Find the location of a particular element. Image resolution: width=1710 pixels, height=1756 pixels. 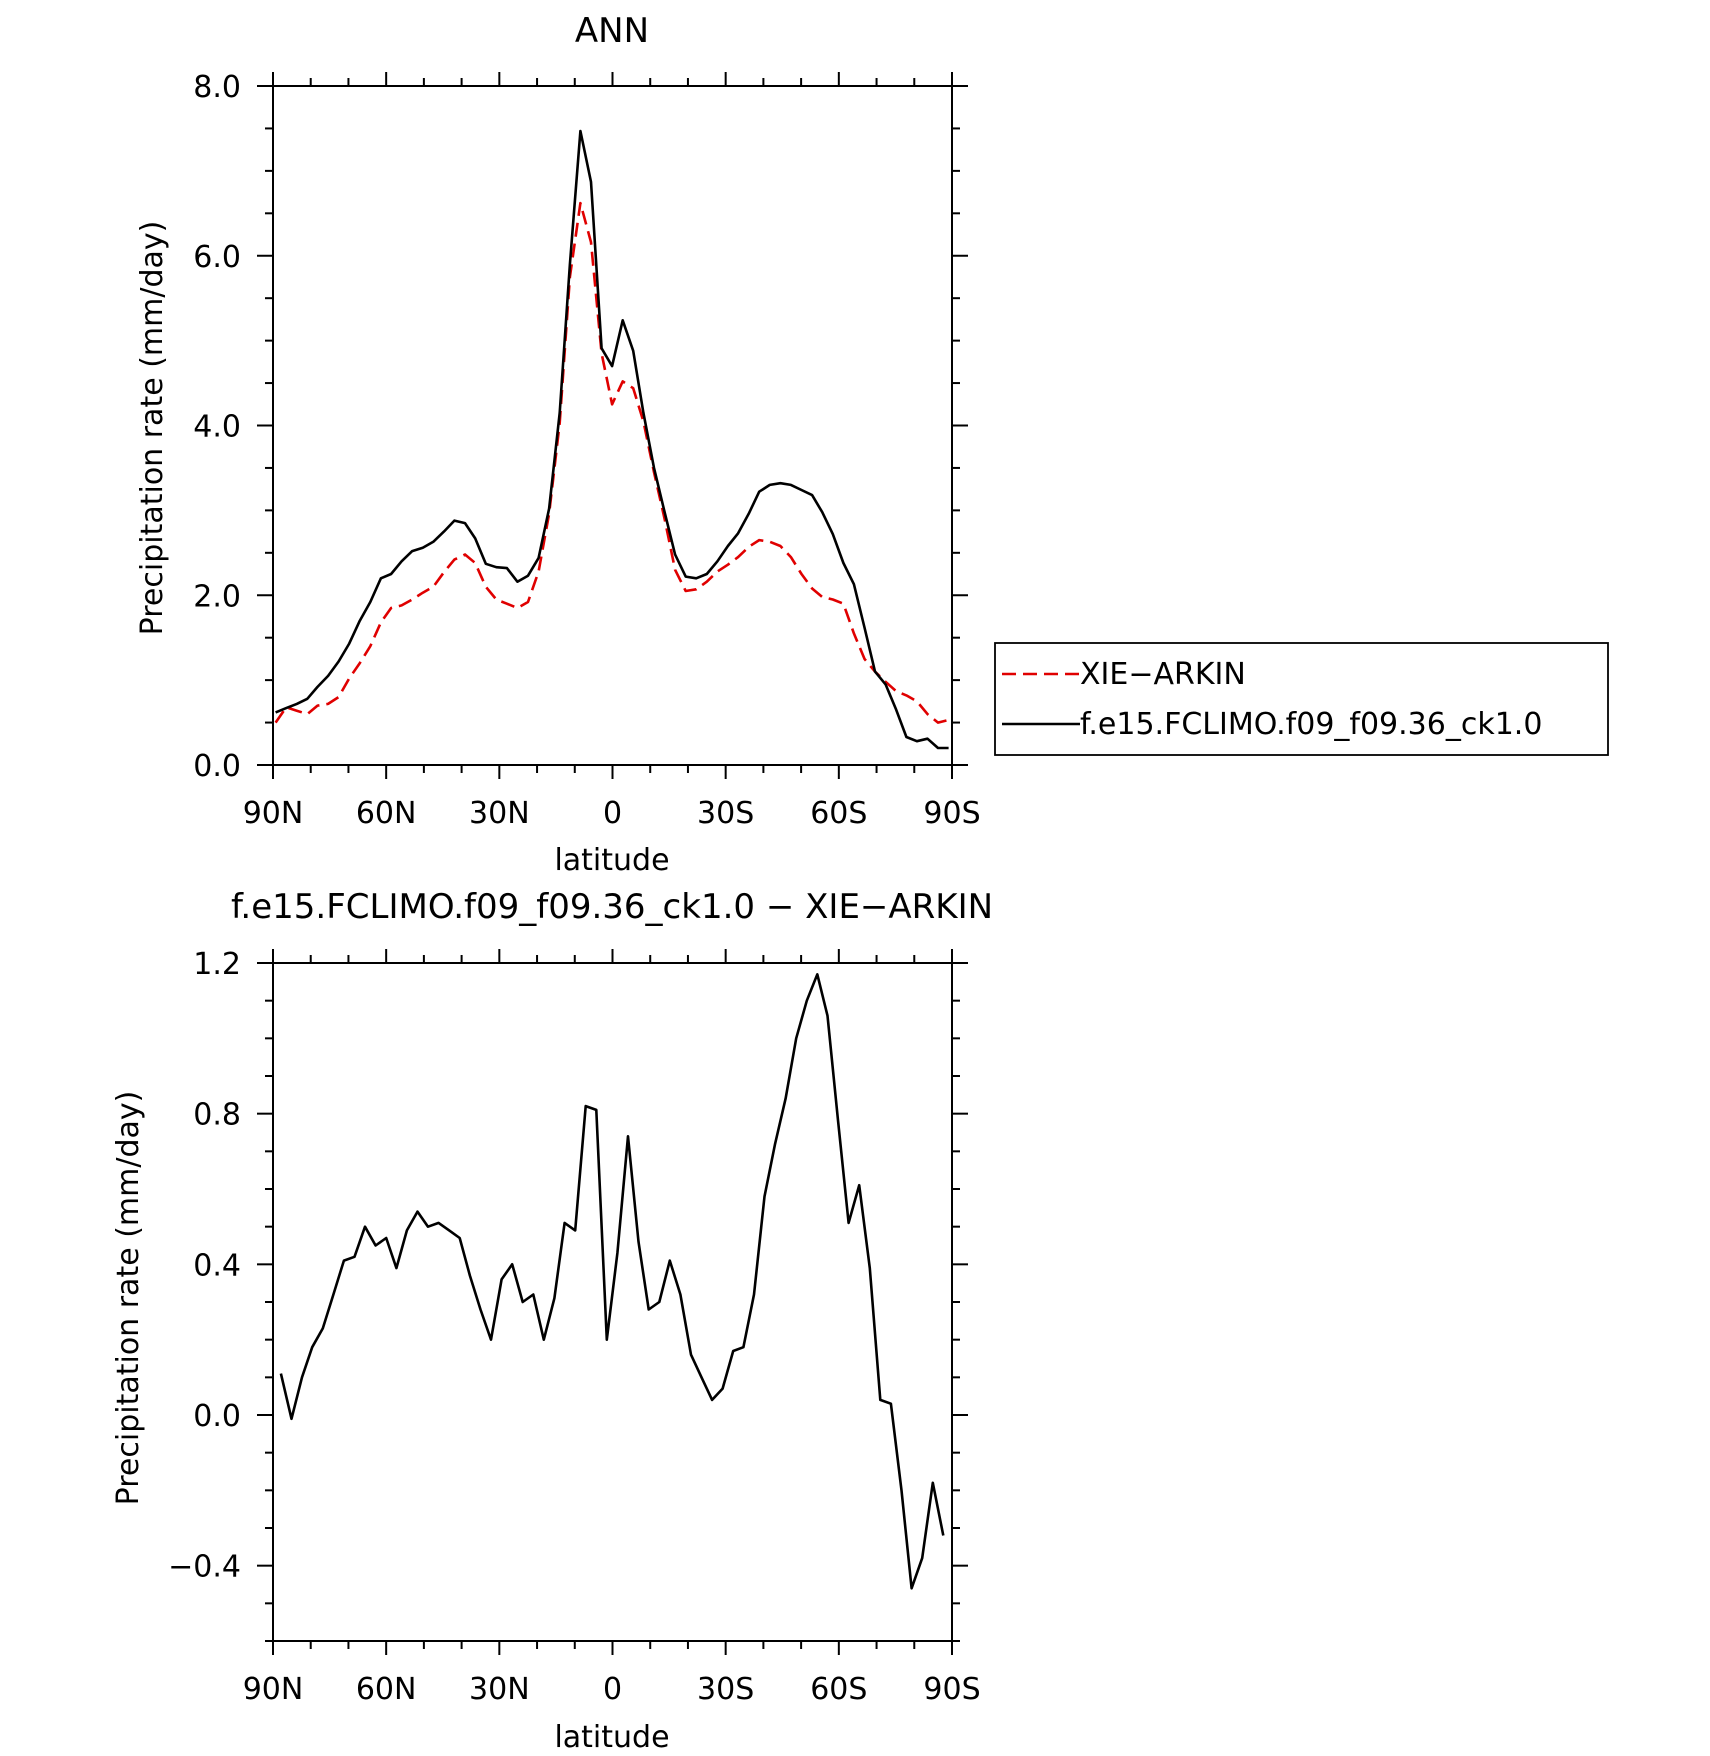

chart1-legend: XIE−ARKIN f.e15.FCLIMO.f09_f09.36_ck1.0 is located at coordinates (1301, 699).